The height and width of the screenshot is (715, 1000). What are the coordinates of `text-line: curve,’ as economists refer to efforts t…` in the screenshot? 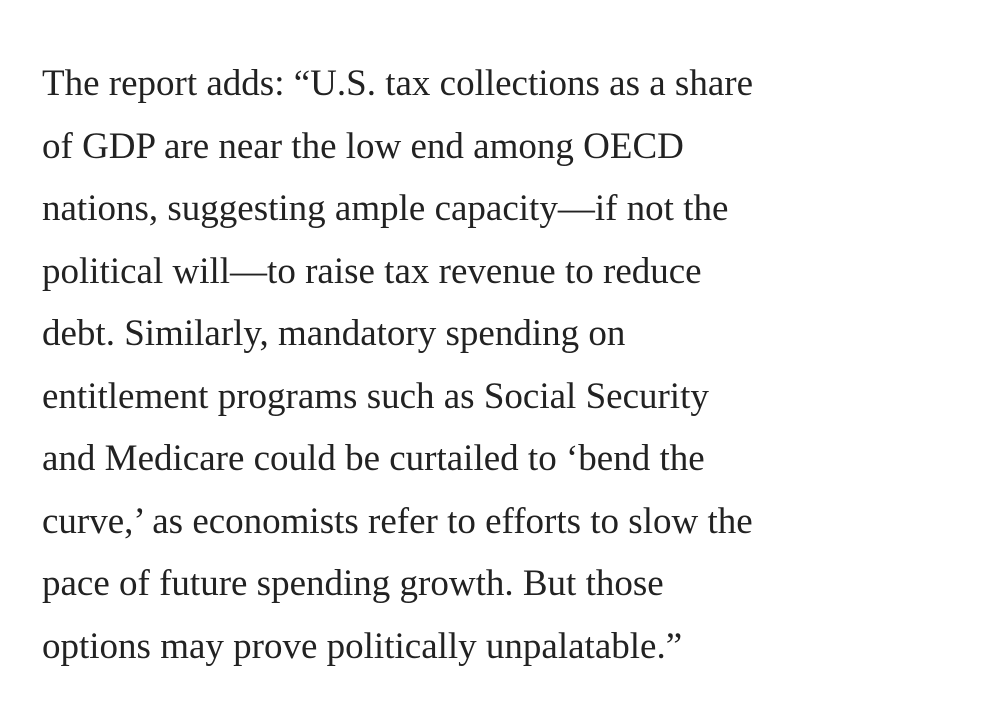 It's located at (397, 521).